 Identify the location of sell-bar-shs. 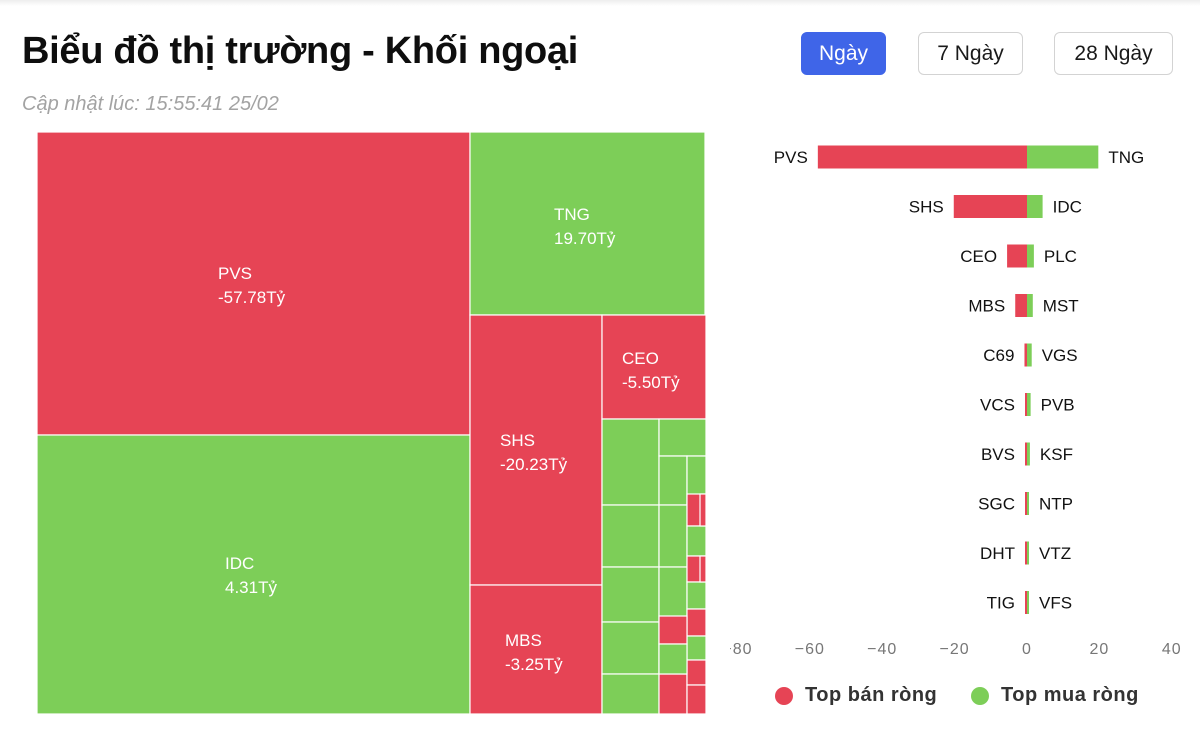
(990, 206).